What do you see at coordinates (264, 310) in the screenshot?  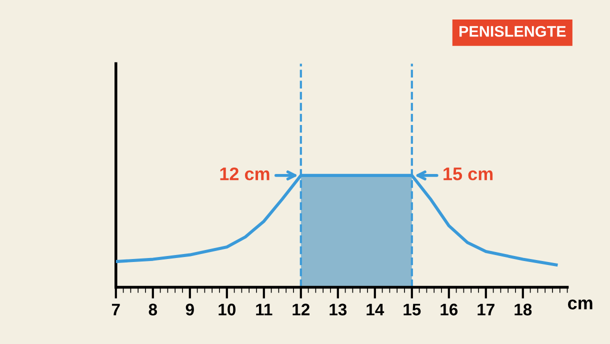 I see `x-tick-label: 11` at bounding box center [264, 310].